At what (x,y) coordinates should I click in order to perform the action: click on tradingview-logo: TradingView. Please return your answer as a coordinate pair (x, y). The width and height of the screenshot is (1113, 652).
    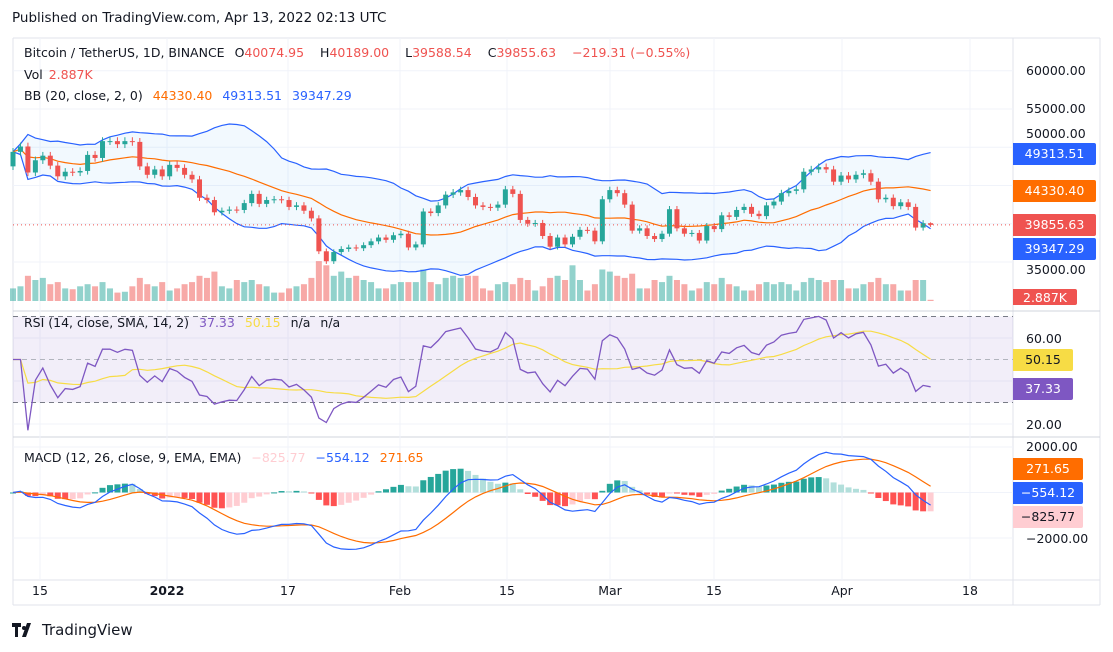
    Looking at the image, I should click on (72, 630).